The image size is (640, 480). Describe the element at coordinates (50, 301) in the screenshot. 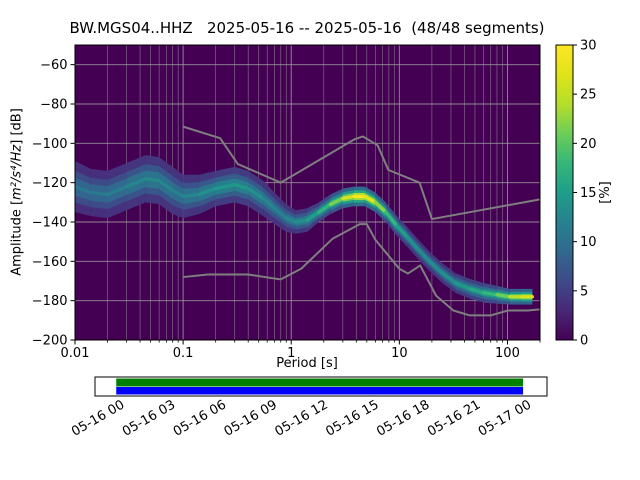

I see `y-tick-label: −180` at that location.